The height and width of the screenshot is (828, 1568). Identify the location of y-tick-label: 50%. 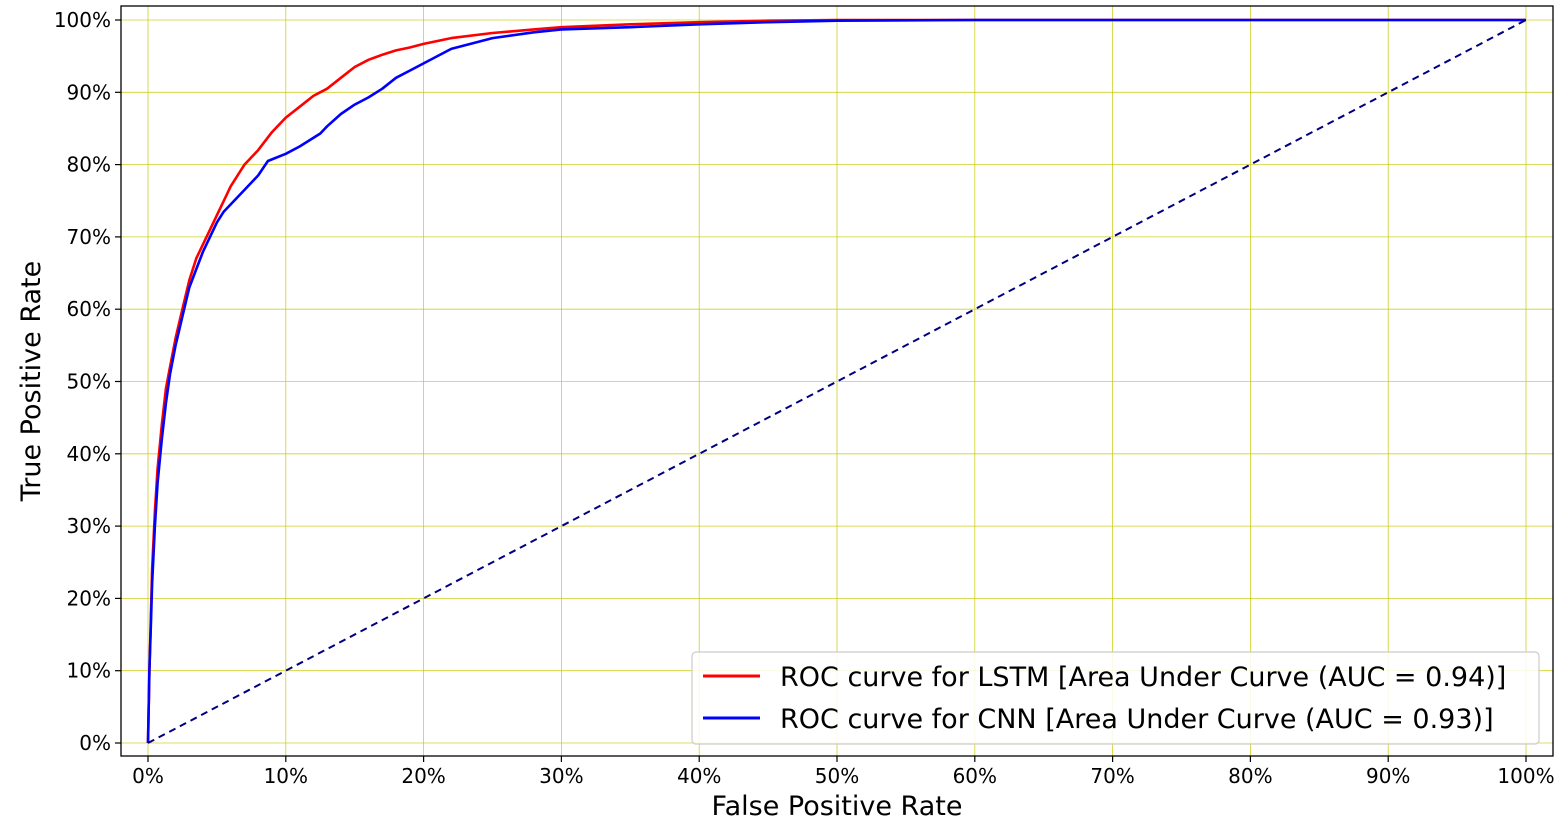
(89, 382).